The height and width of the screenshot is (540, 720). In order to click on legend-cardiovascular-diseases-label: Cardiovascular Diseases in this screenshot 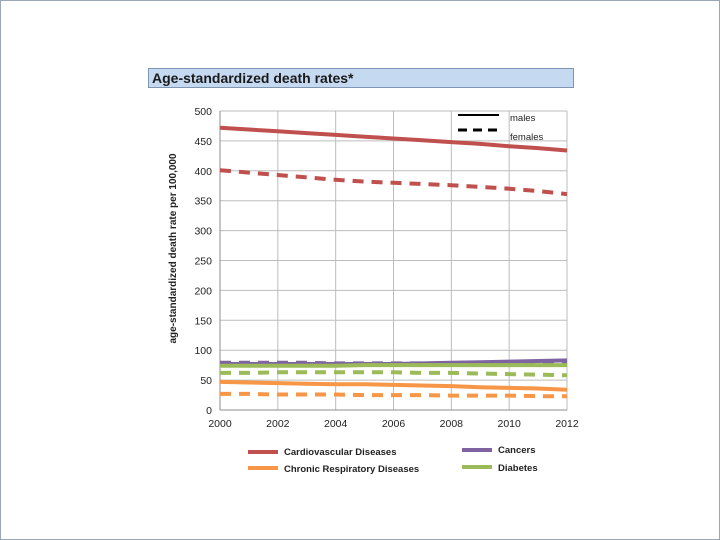, I will do `click(340, 452)`.